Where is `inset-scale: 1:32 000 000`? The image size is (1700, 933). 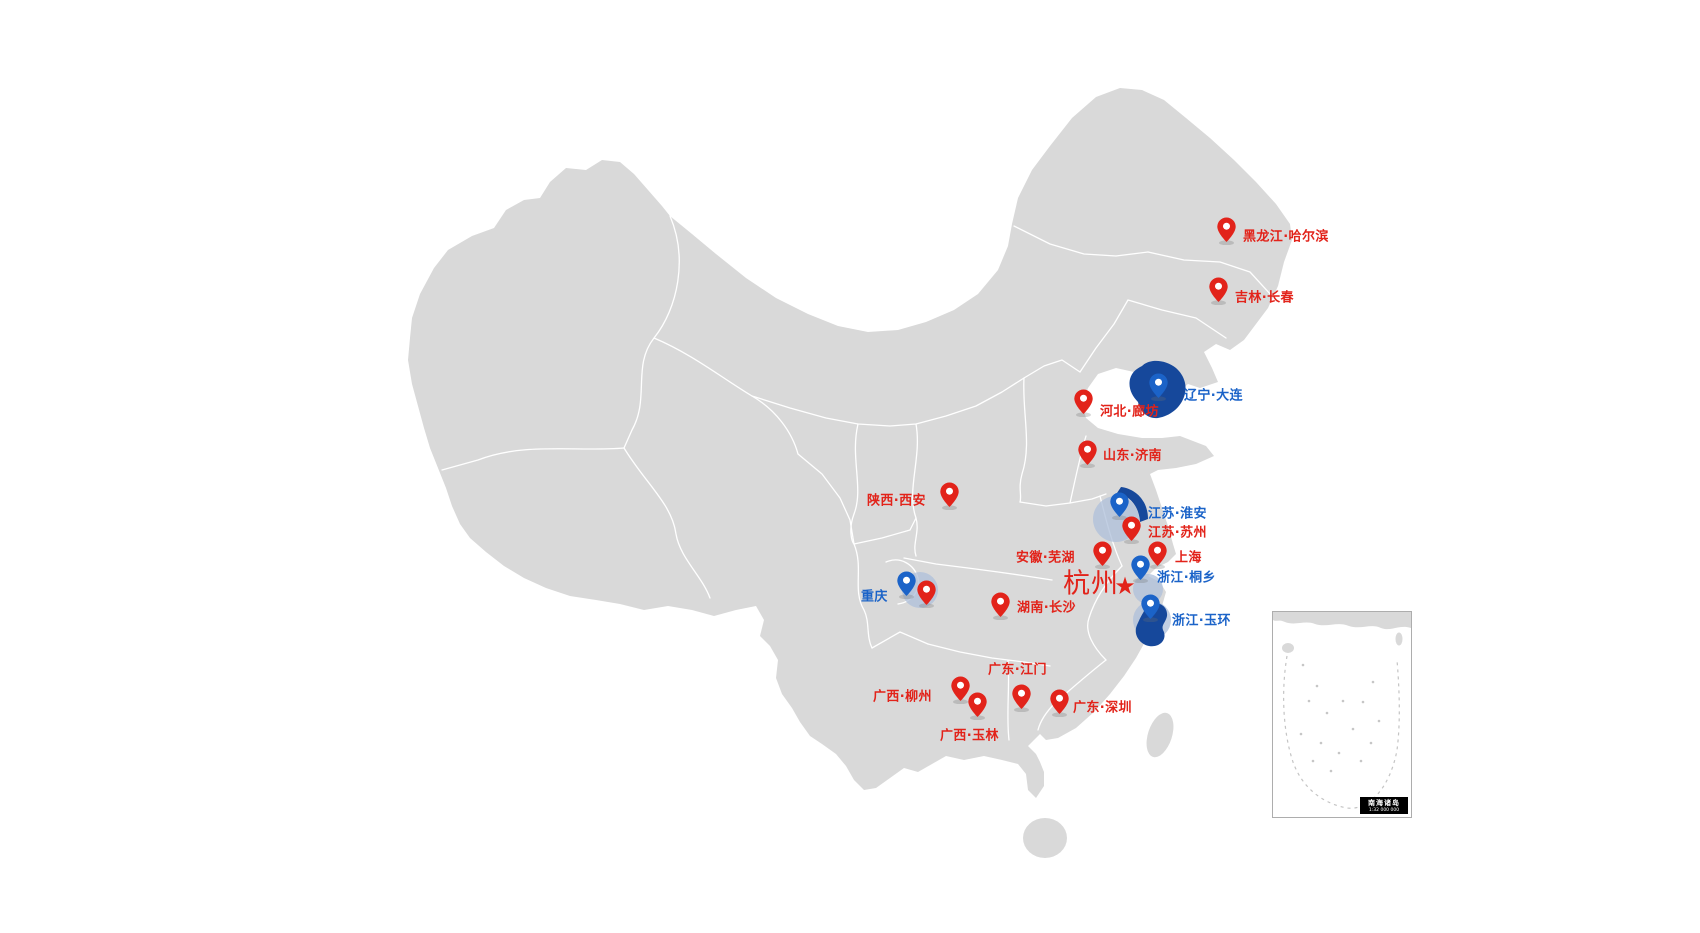
inset-scale: 1:32 000 000 is located at coordinates (1384, 810).